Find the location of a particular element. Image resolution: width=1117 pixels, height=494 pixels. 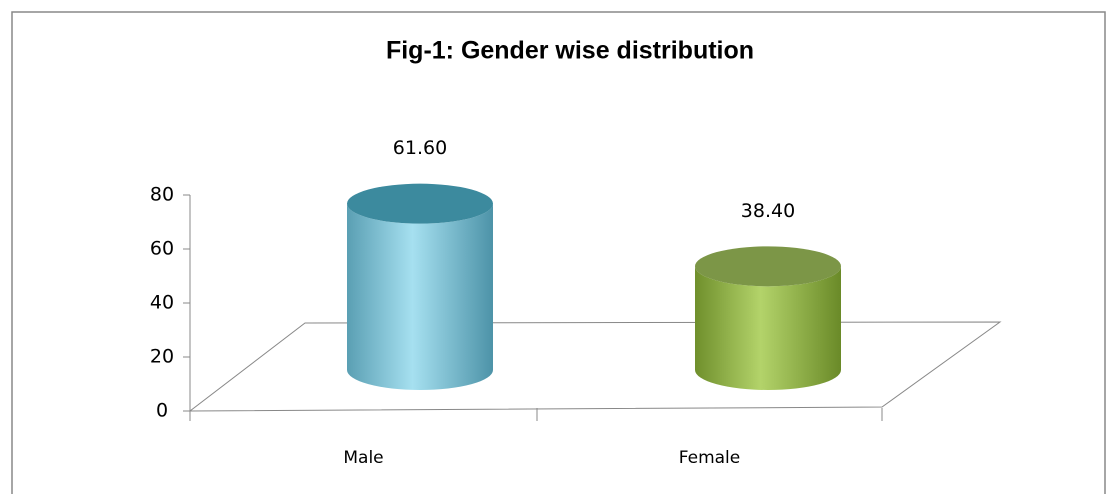

y-tick-label: 40 is located at coordinates (162, 303).